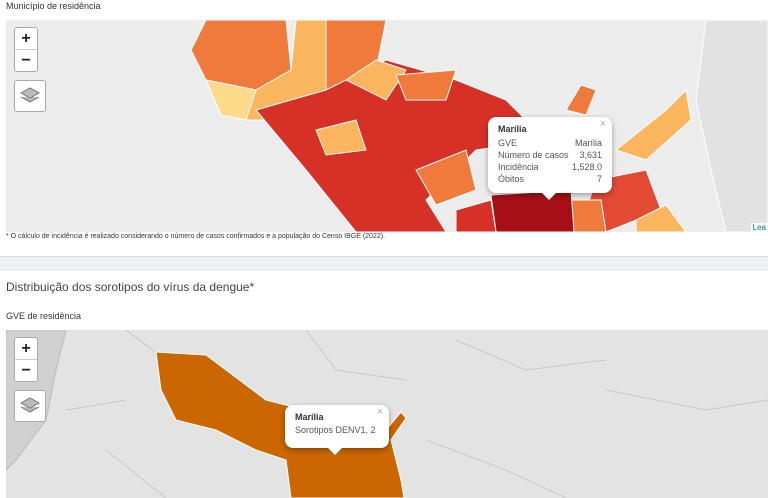 The height and width of the screenshot is (498, 768). What do you see at coordinates (731, 126) in the screenshot?
I see `background-region` at bounding box center [731, 126].